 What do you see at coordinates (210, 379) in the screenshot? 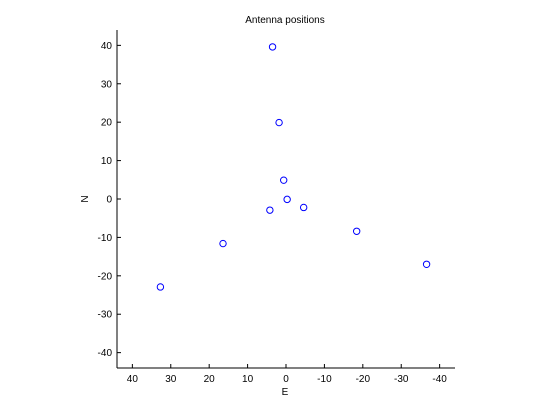
I see `x-tick-label: 20` at bounding box center [210, 379].